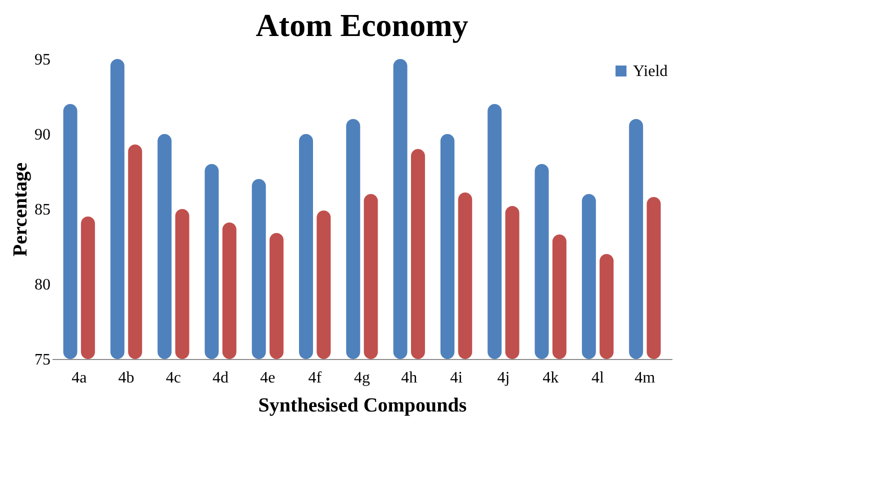  I want to click on x-tick-label: 4f, so click(315, 378).